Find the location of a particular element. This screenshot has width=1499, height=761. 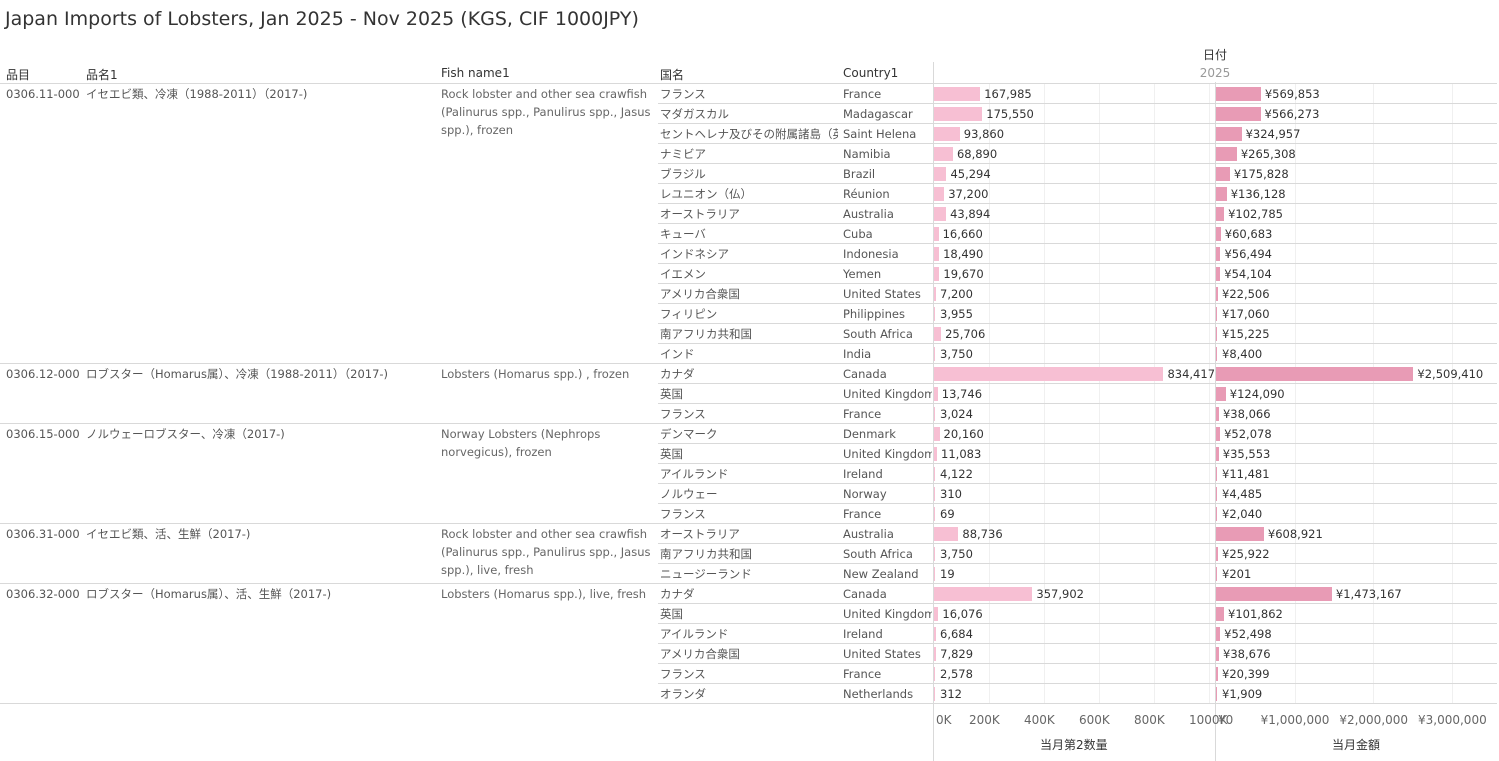

amount-value-label: ¥124,090 is located at coordinates (1257, 394).